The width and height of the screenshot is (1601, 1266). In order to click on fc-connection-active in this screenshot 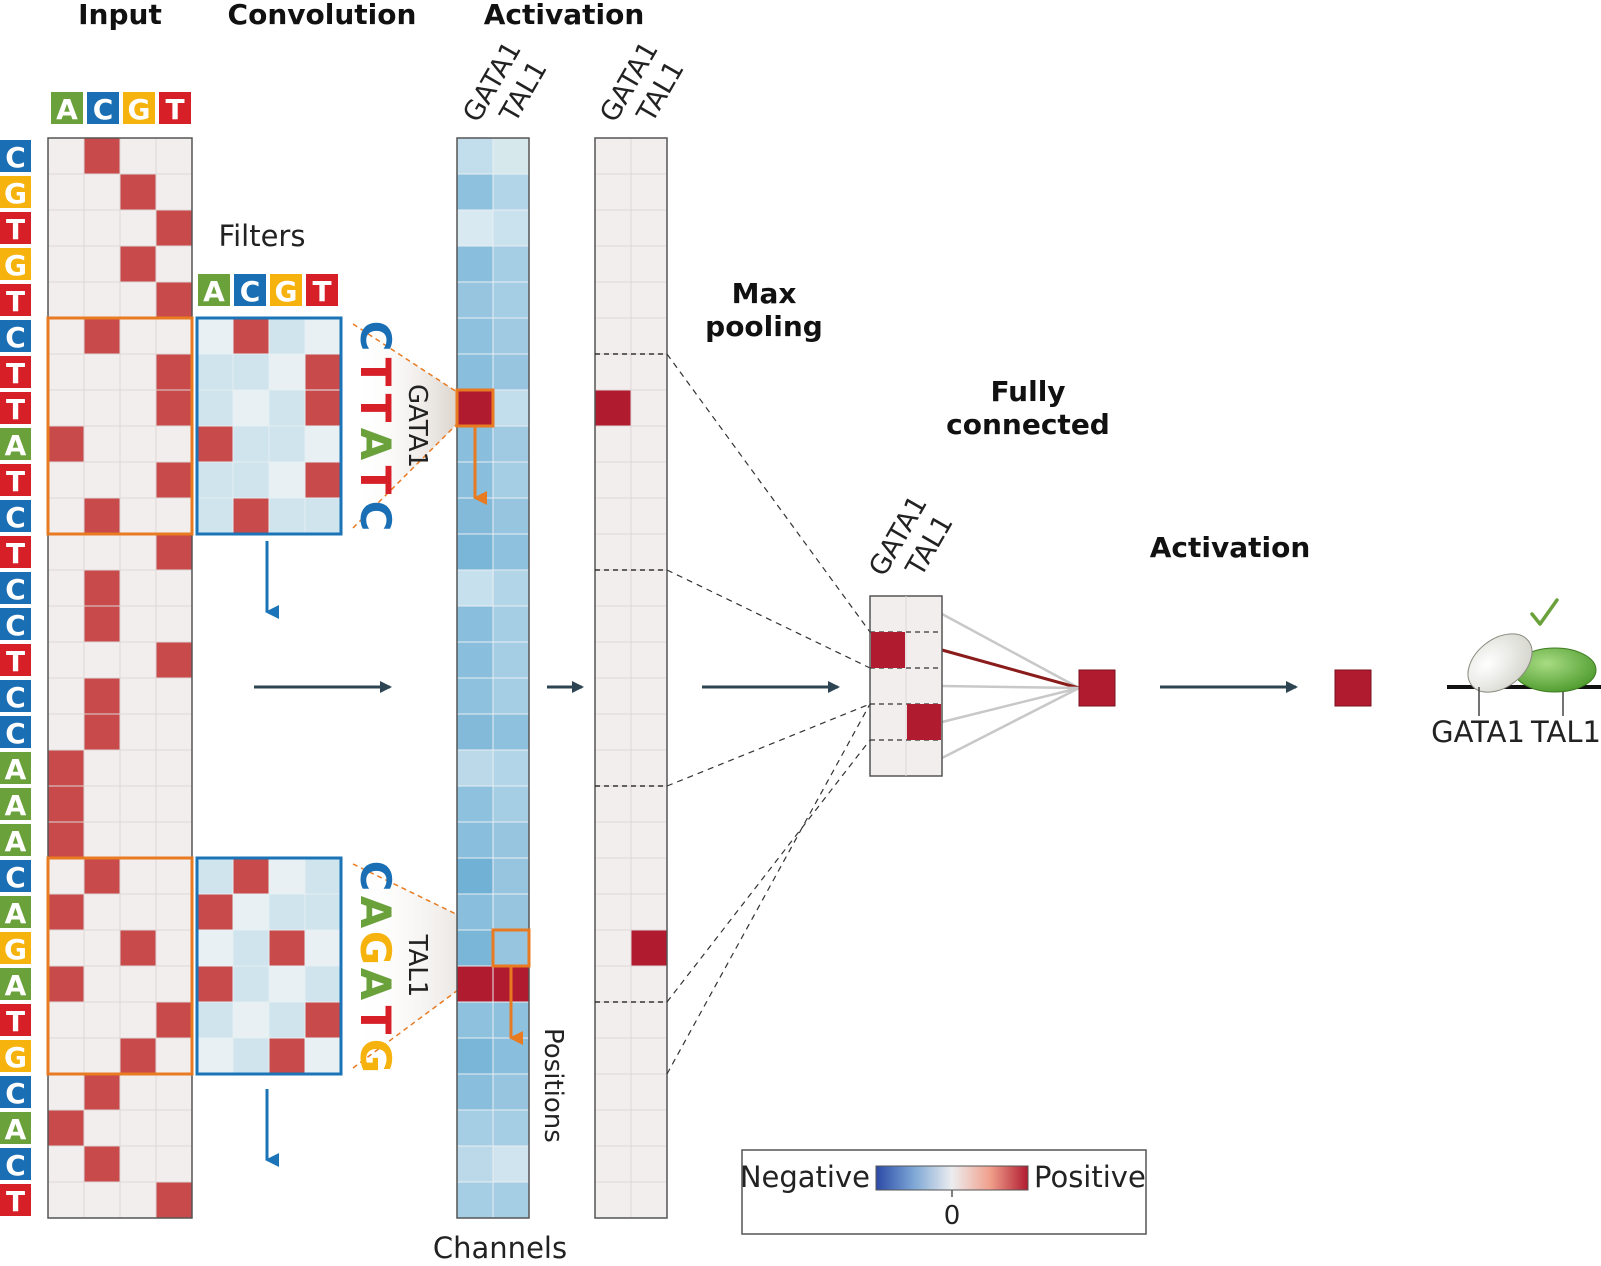, I will do `click(1010, 669)`.